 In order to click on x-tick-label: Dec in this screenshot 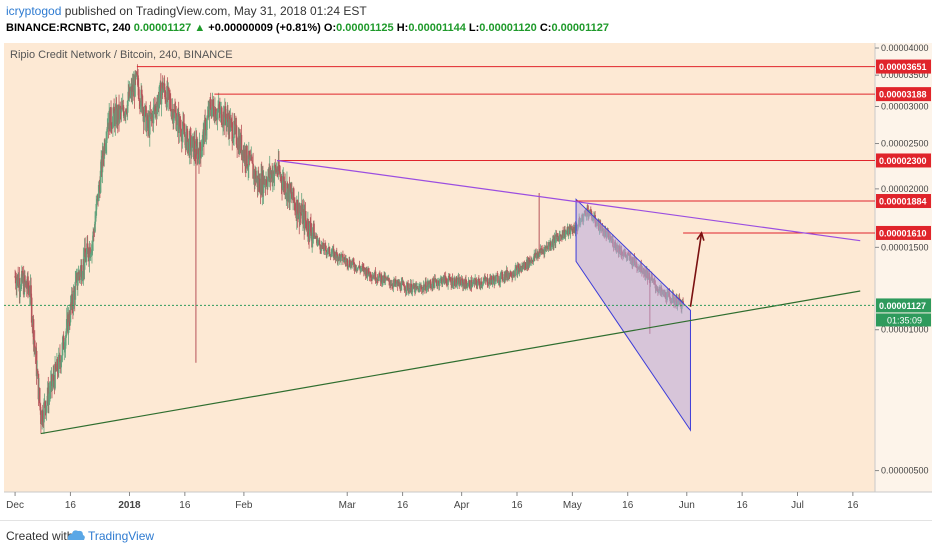, I will do `click(15, 505)`.